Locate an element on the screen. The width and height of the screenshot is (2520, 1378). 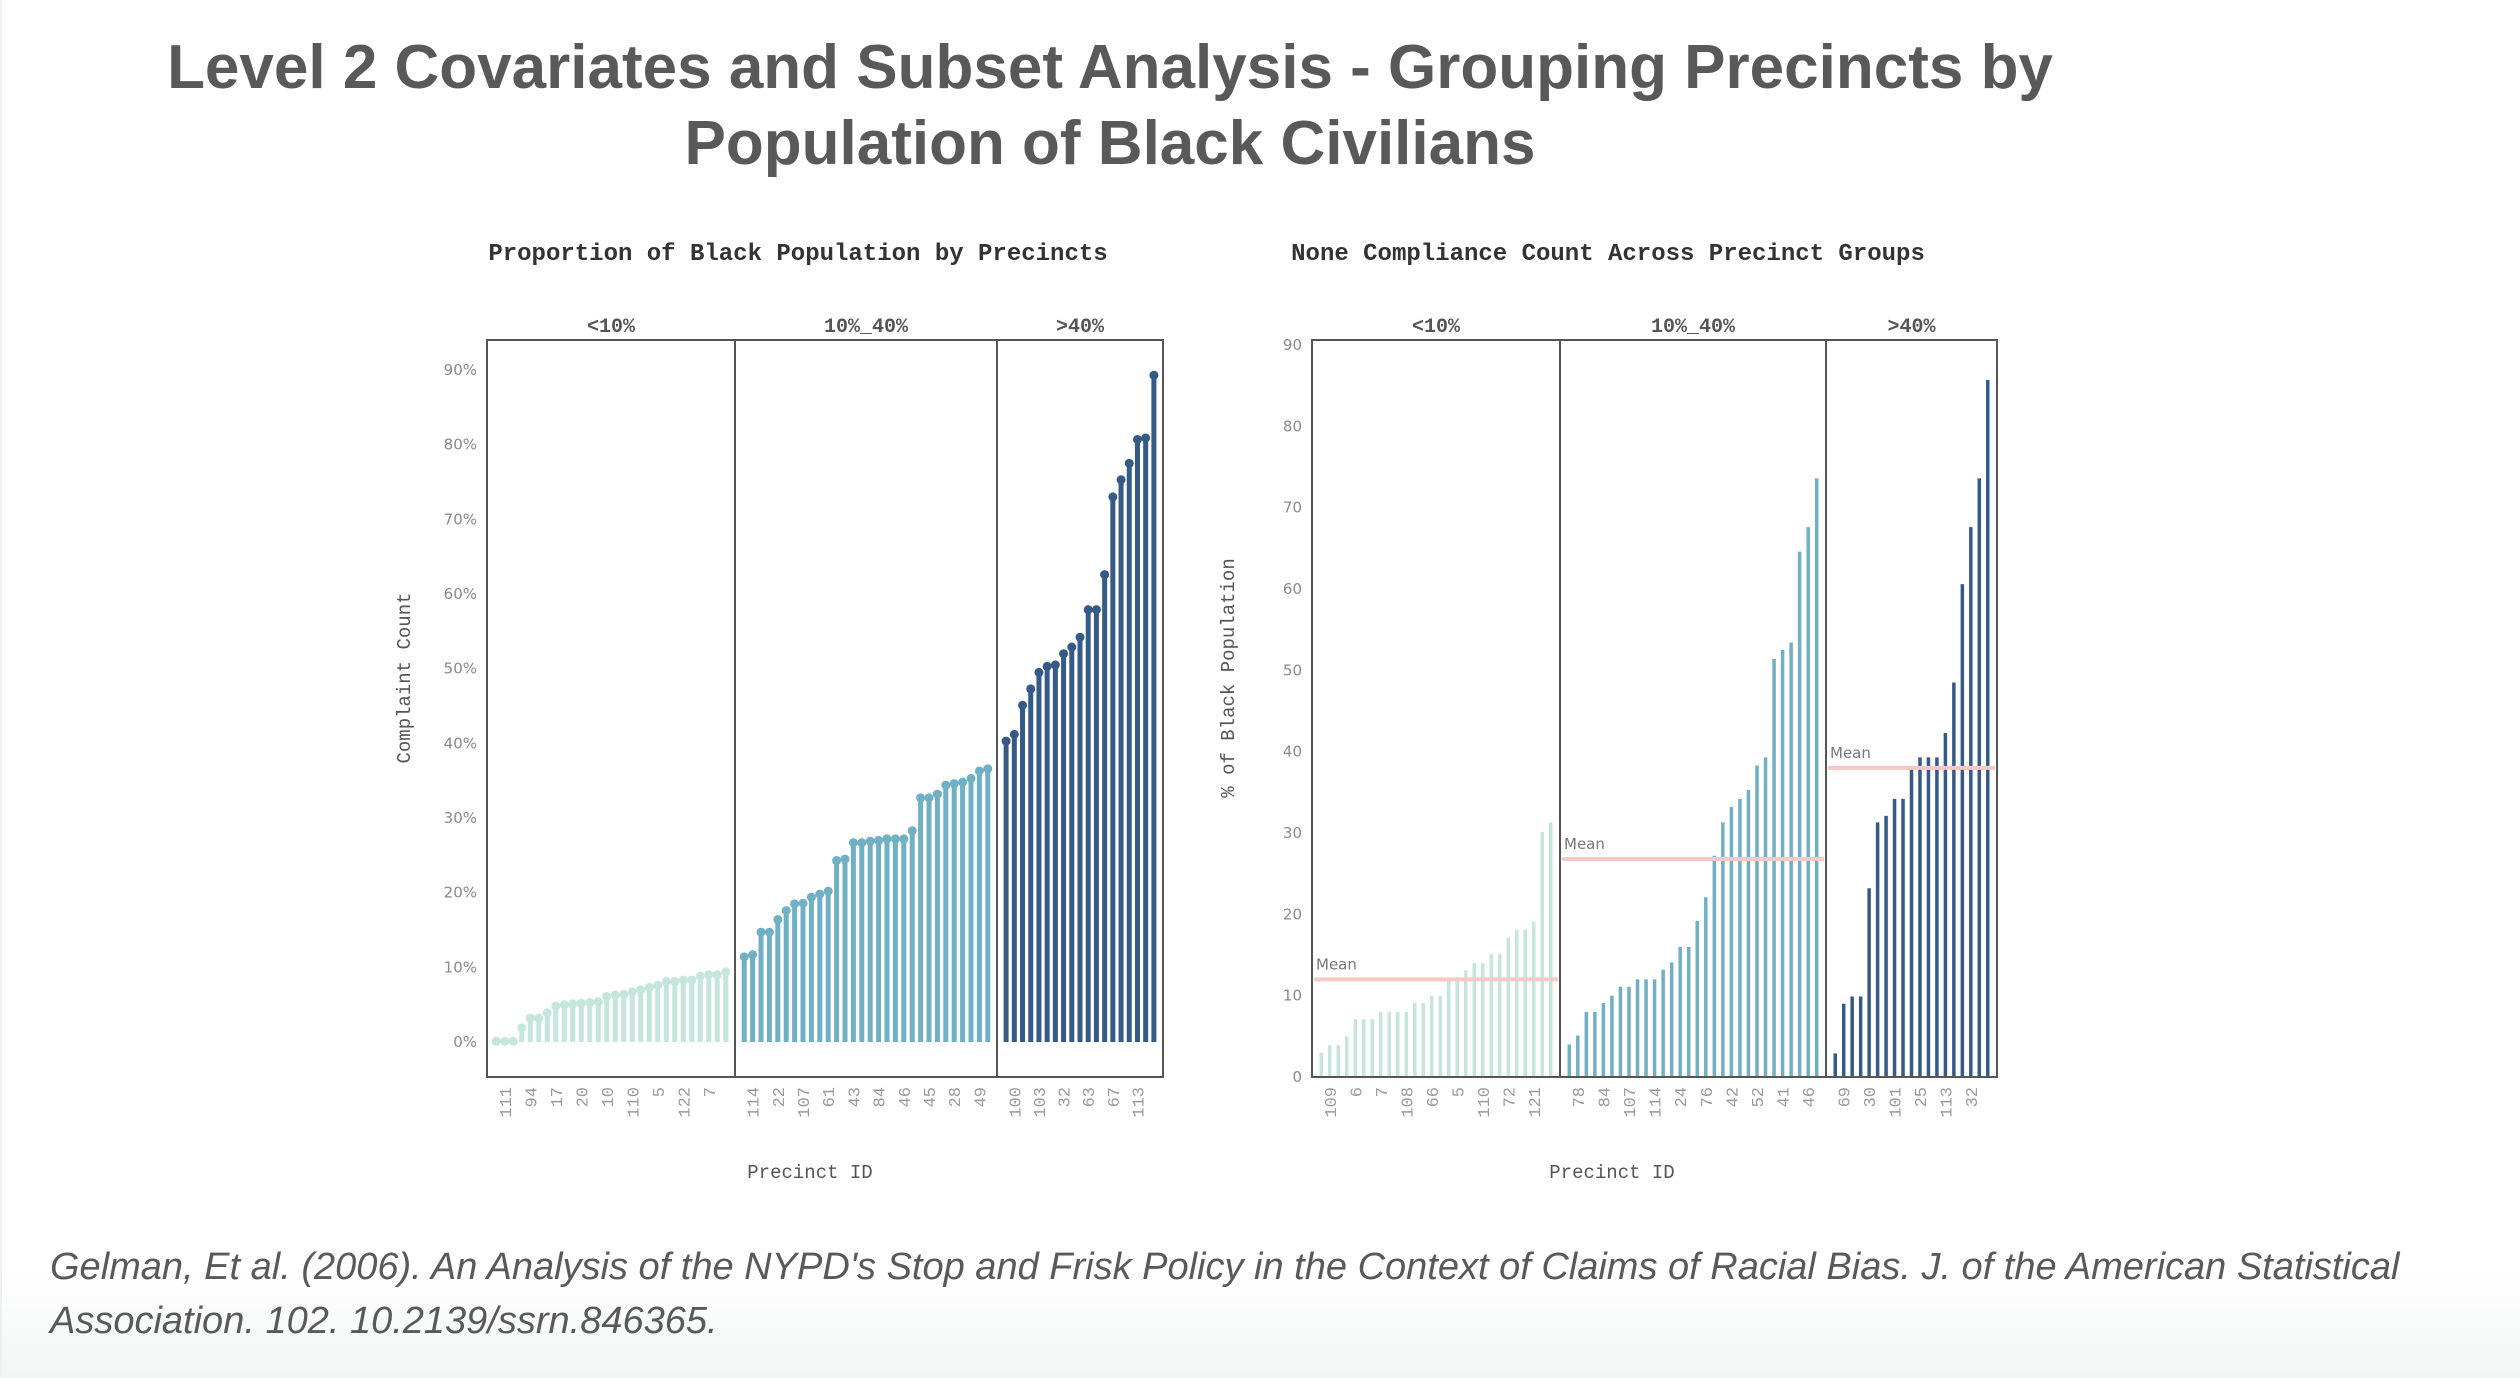
x-tick-label: 72 is located at coordinates (1510, 1097).